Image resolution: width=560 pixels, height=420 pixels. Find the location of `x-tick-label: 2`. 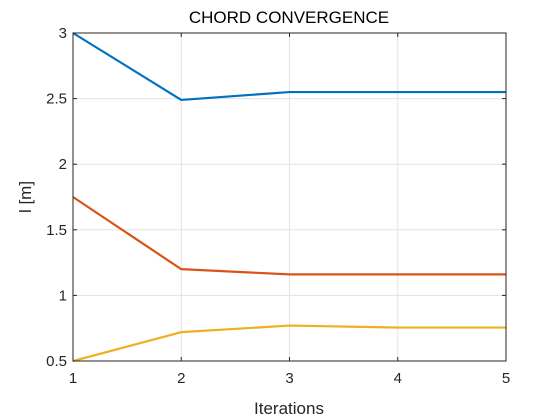

x-tick-label: 2 is located at coordinates (181, 378).